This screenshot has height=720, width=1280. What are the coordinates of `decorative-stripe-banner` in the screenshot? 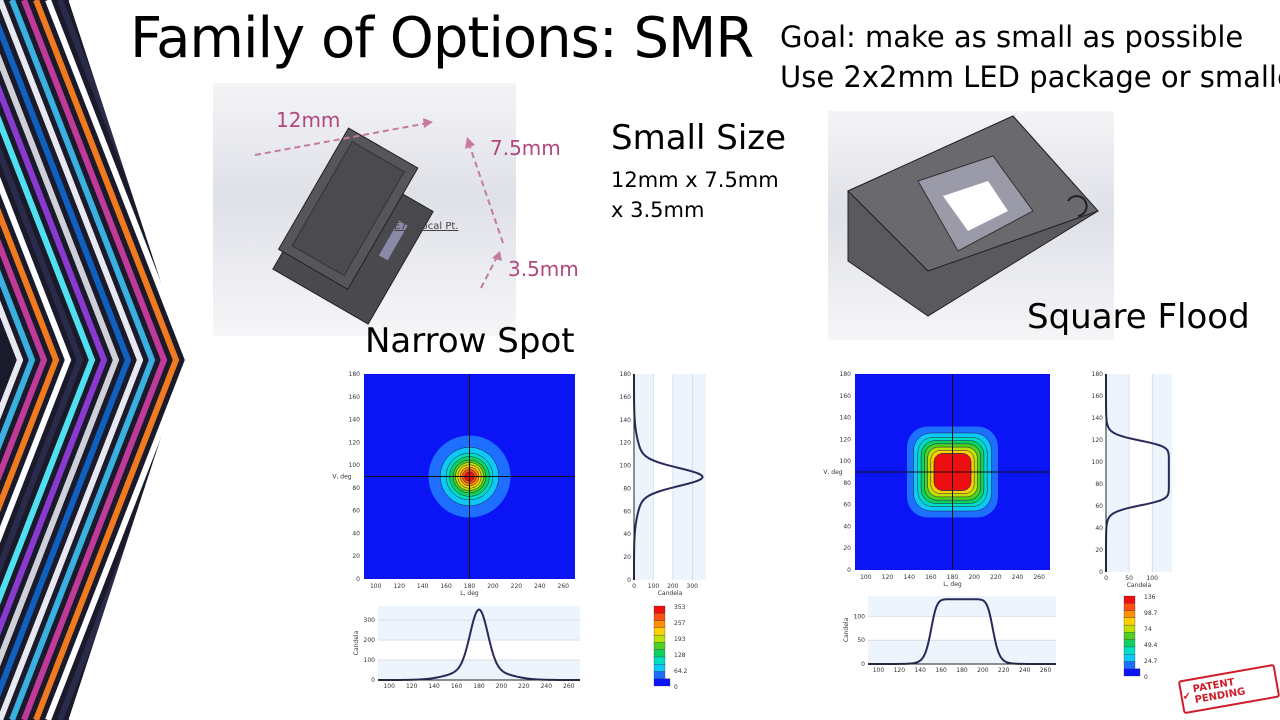 It's located at (95, 360).